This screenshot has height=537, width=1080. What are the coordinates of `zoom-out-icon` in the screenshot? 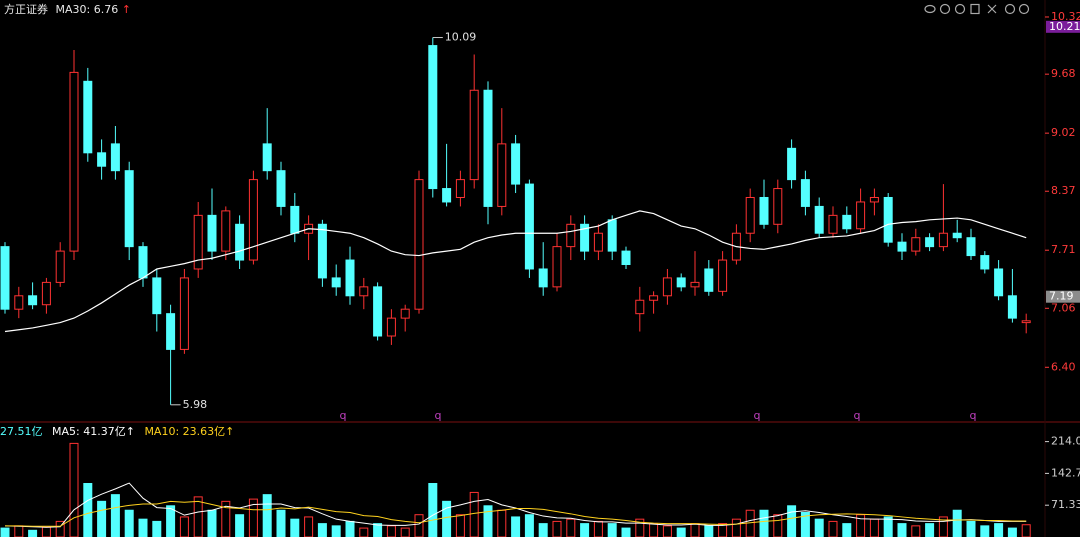 It's located at (1024, 9).